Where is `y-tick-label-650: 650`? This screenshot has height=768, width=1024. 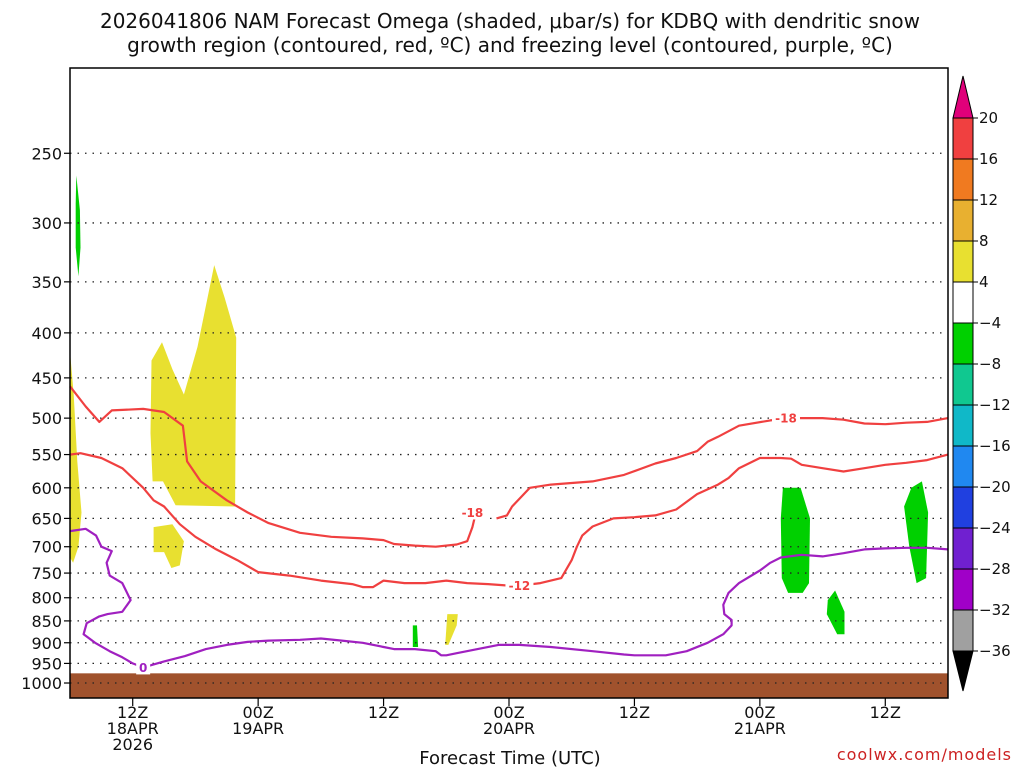
y-tick-label-650: 650 is located at coordinates (46, 518).